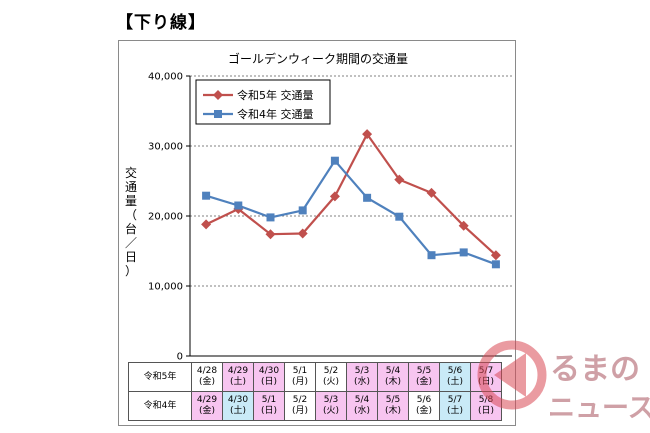 This screenshot has width=650, height=433. I want to click on date-cell: 5/7 (土), so click(455, 406).